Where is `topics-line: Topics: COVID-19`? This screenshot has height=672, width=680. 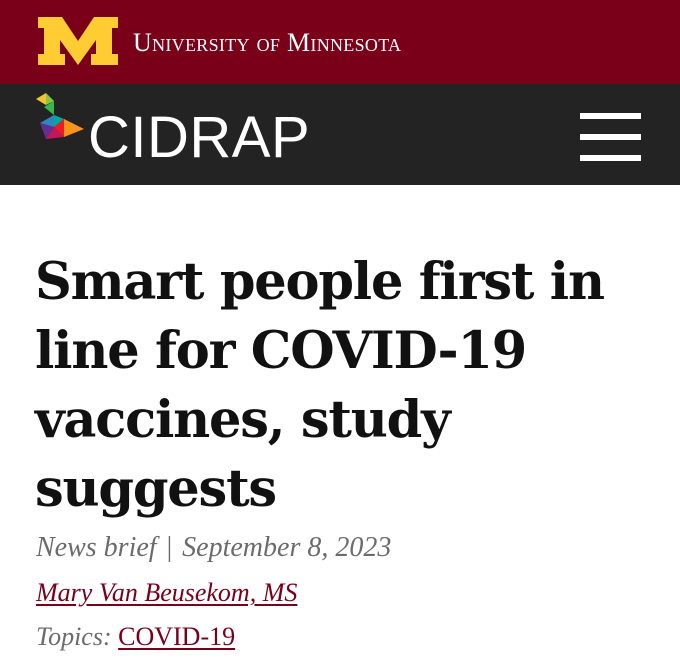 topics-line: Topics: COVID-19 is located at coordinates (135, 637).